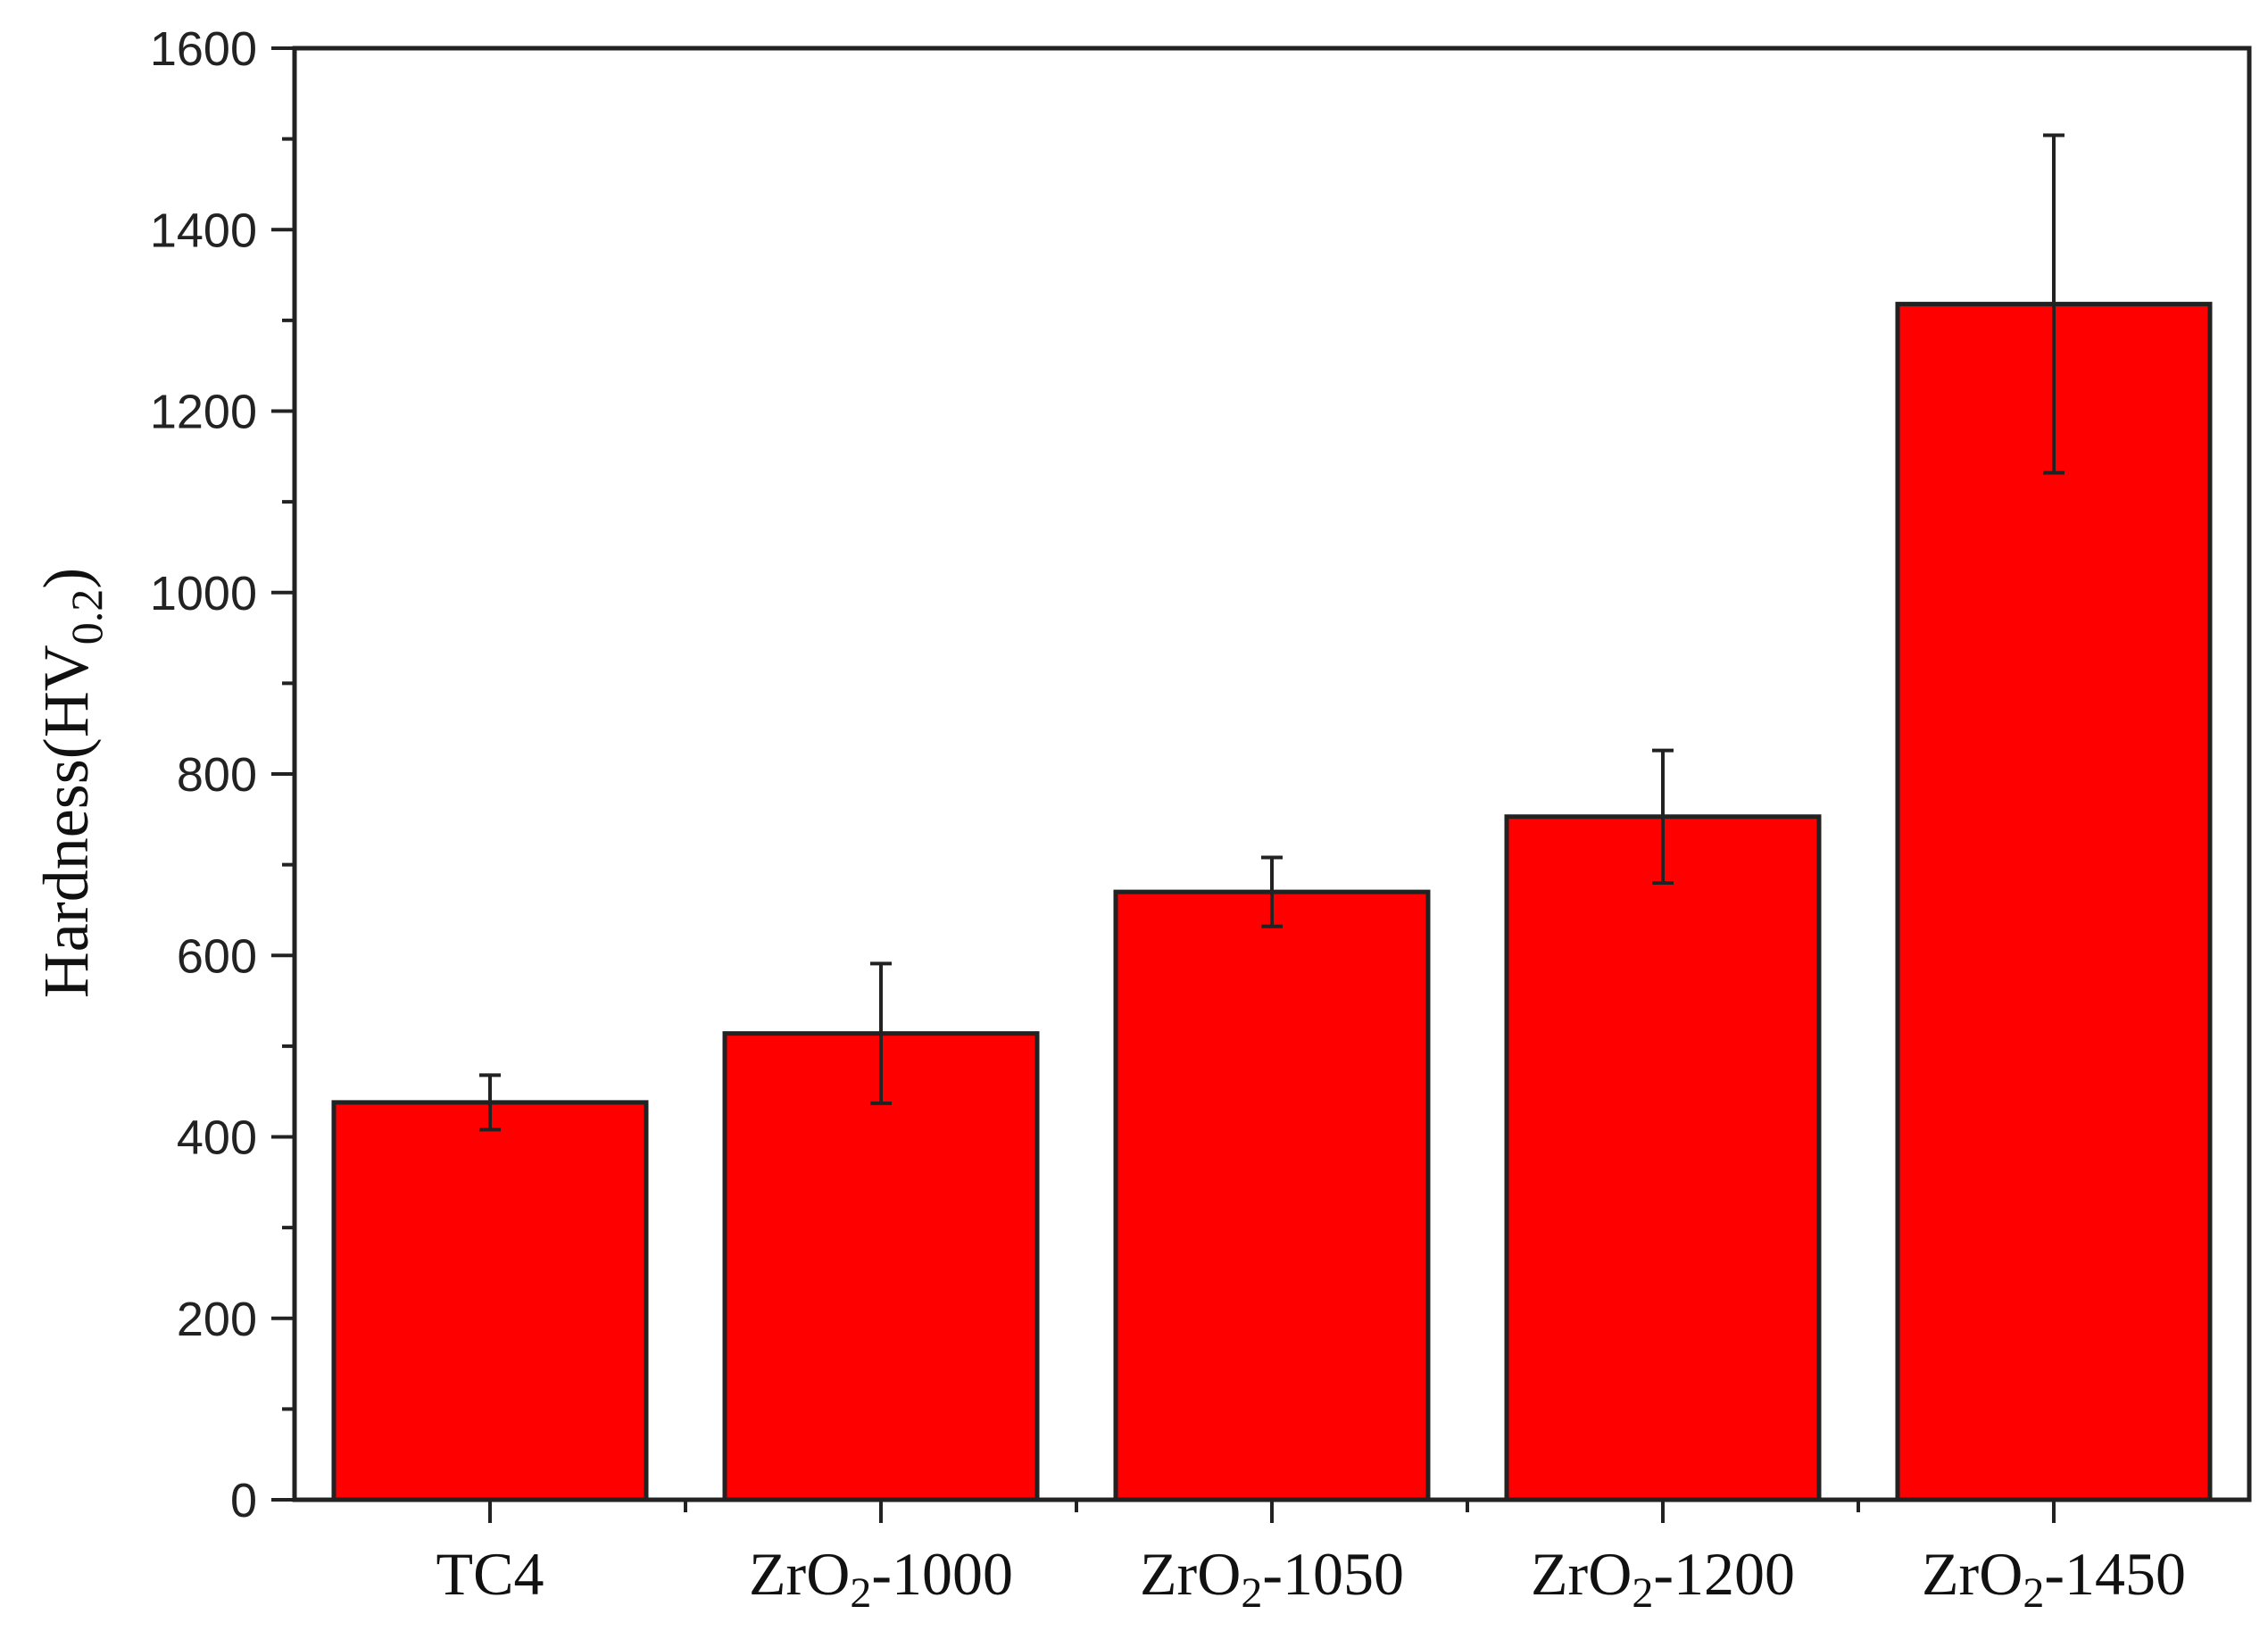 Image resolution: width=2268 pixels, height=1631 pixels. What do you see at coordinates (71, 783) in the screenshot?
I see `y-axis-title: Hardness(HV0.2)` at bounding box center [71, 783].